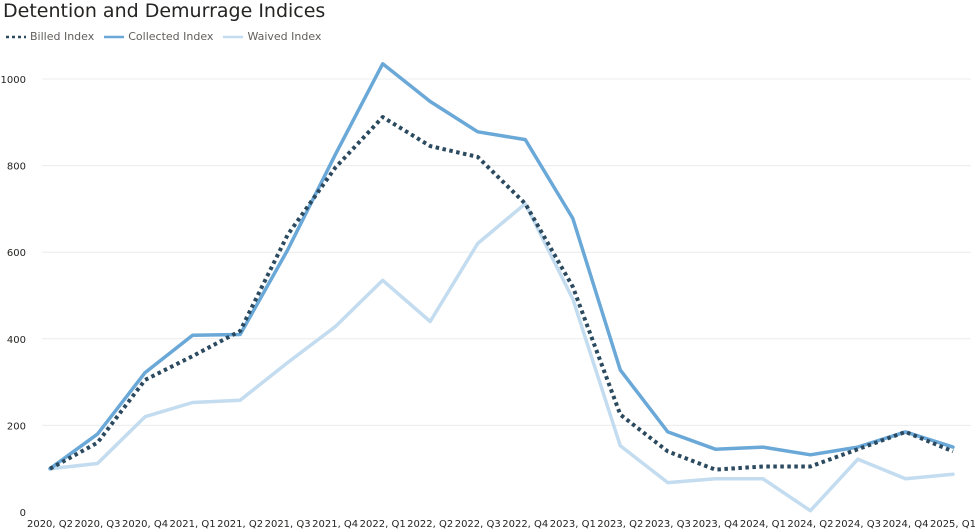 Image resolution: width=975 pixels, height=532 pixels. I want to click on x-tick-label: 2021, Q2, so click(240, 524).